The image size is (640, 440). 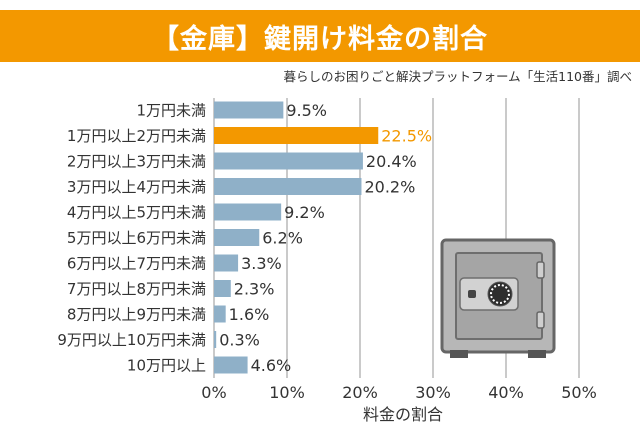 I want to click on value-label: 20.2%, so click(x=389, y=187).